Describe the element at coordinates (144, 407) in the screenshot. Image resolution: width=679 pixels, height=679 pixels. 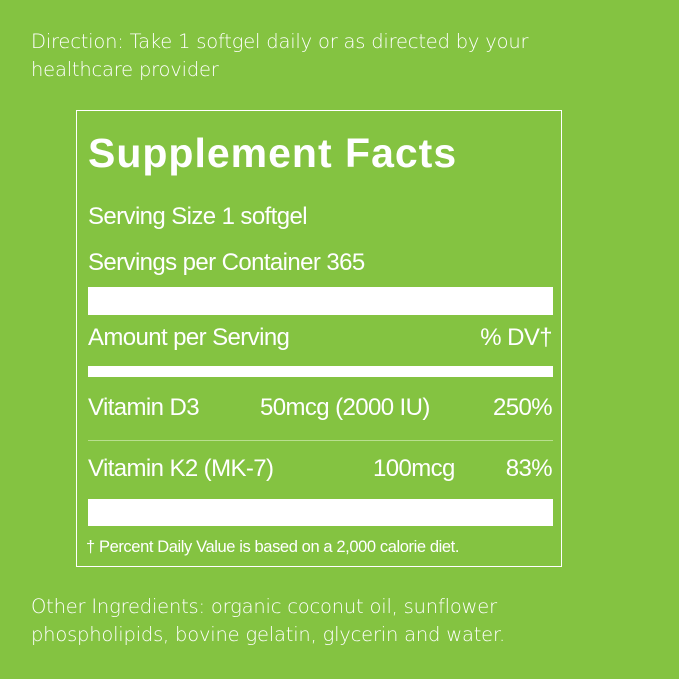
I see `nutrient-name: Vitamin D3` at that location.